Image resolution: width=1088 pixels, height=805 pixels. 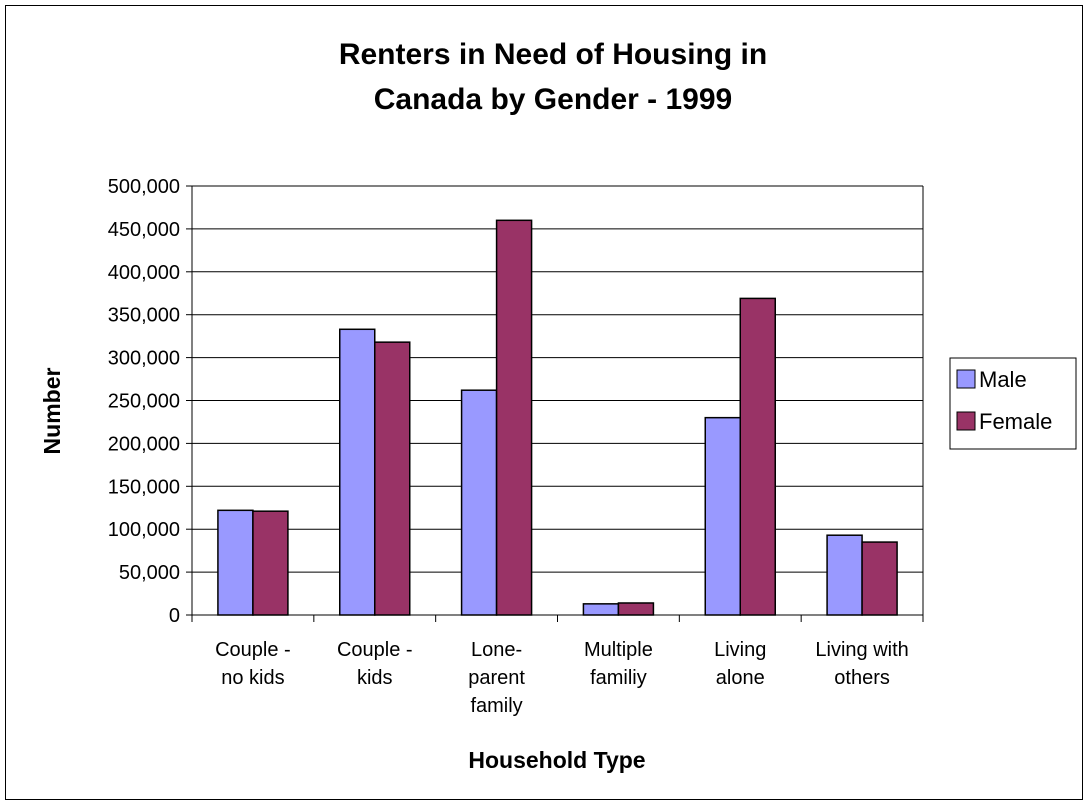 What do you see at coordinates (375, 678) in the screenshot?
I see `x-tick-label: kids` at bounding box center [375, 678].